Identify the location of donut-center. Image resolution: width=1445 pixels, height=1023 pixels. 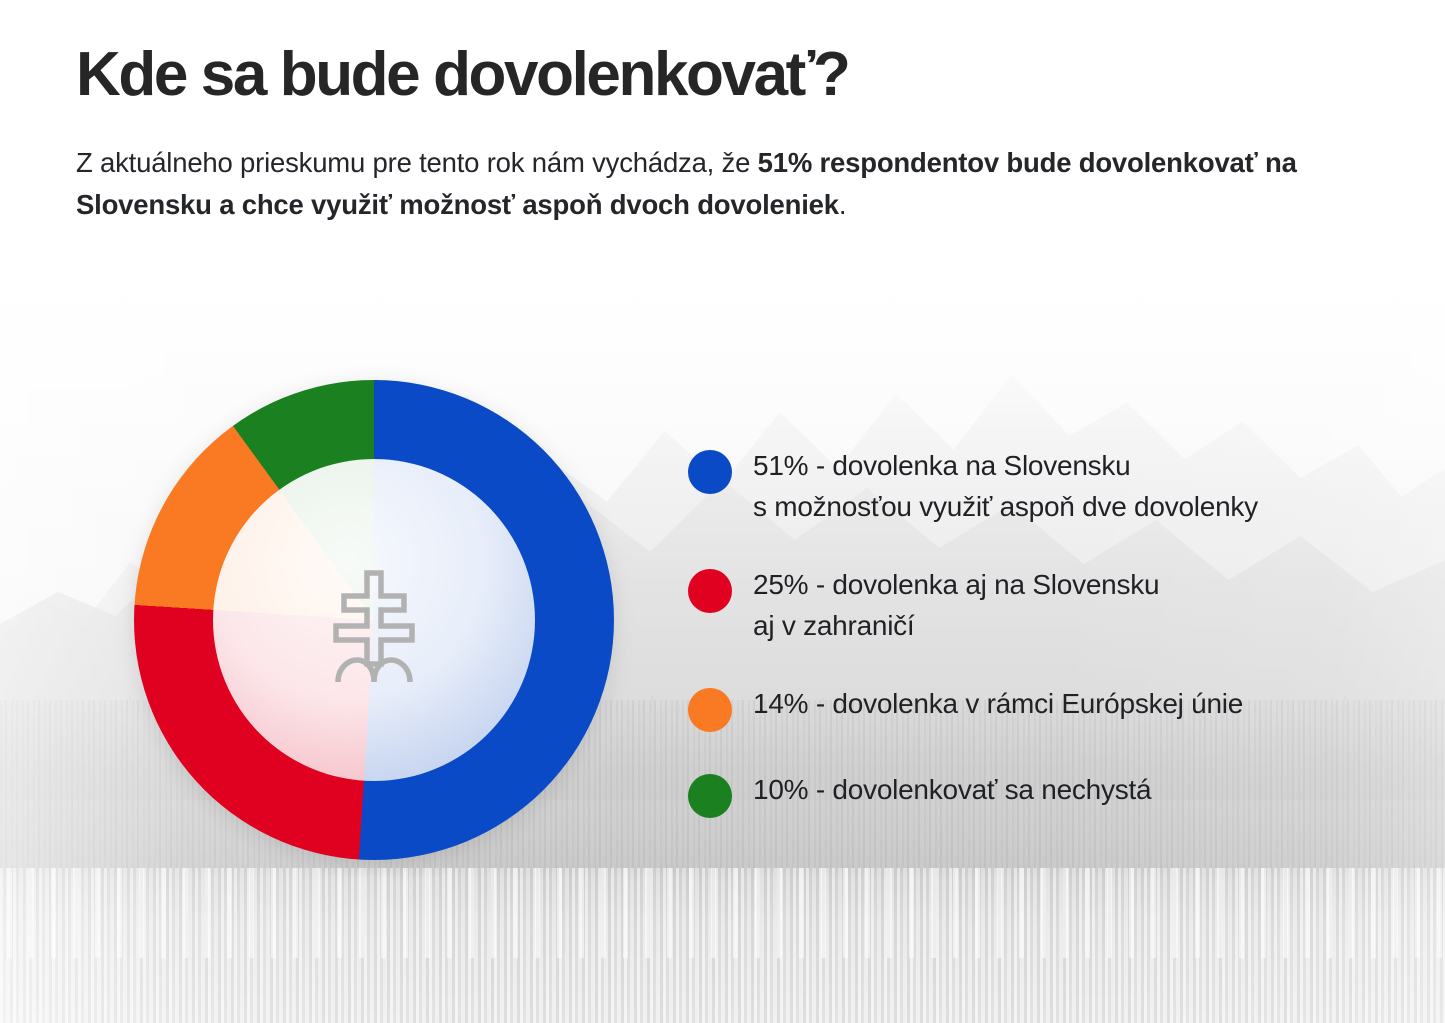
(374, 620).